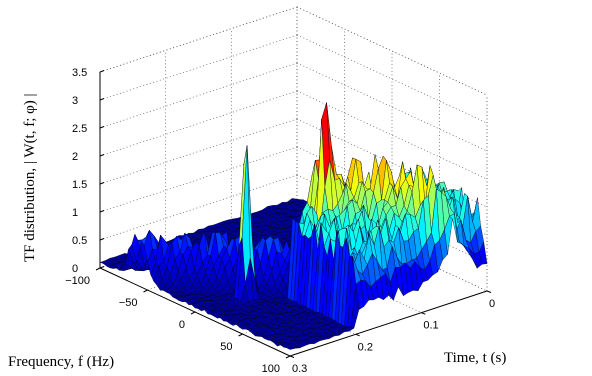  What do you see at coordinates (226, 347) in the screenshot?
I see `frequency-tick-label: 50` at bounding box center [226, 347].